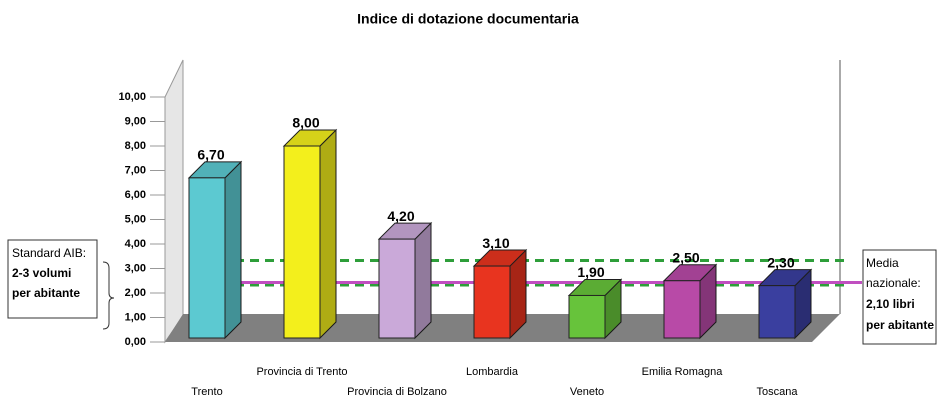 The height and width of the screenshot is (401, 937). What do you see at coordinates (135, 146) in the screenshot?
I see `y-tick-label: 8,00` at bounding box center [135, 146].